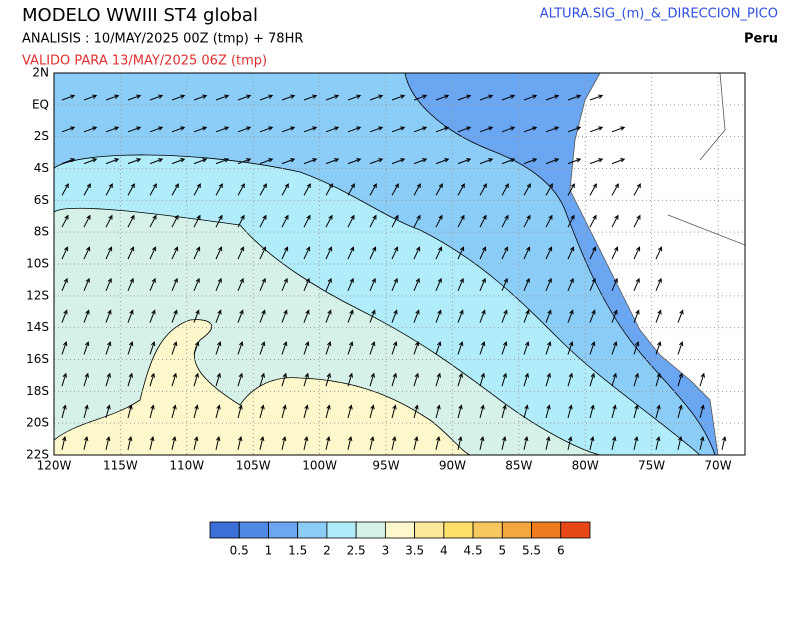 The height and width of the screenshot is (618, 800). I want to click on variable: ALTURA.SIG_(m)_&_DIRECCION_PICO, so click(659, 14).